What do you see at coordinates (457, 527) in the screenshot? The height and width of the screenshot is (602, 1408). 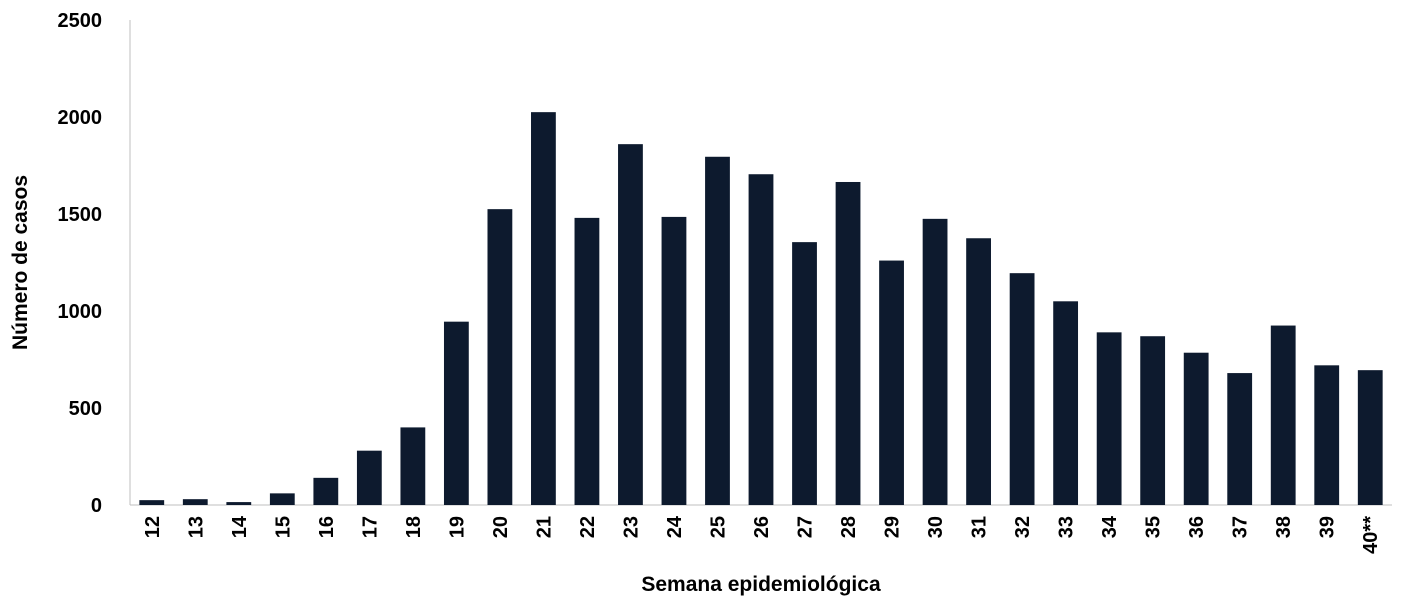 I see `x-tick-label: 19` at bounding box center [457, 527].